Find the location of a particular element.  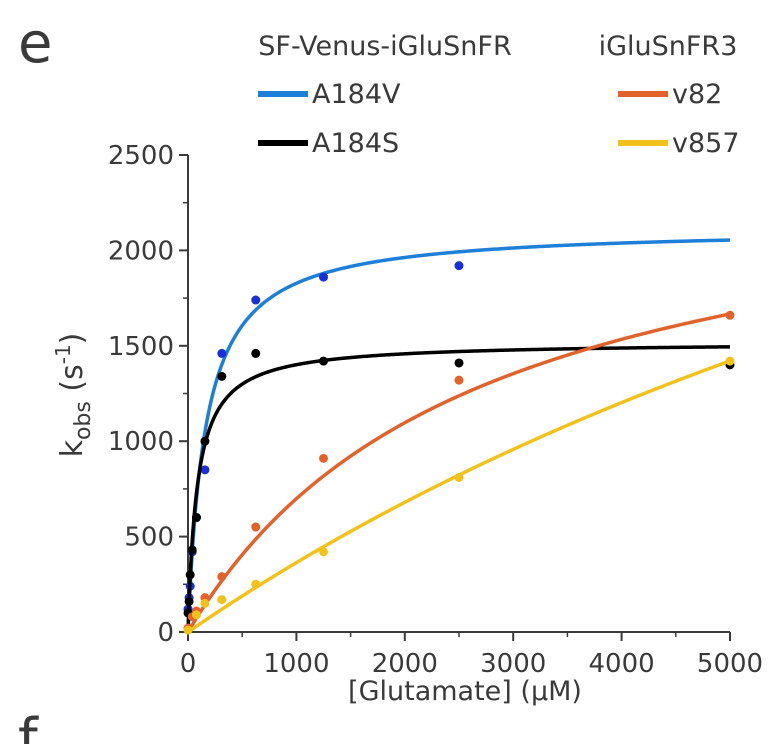

y-axis-label-unit-close: ) is located at coordinates (72, 339).